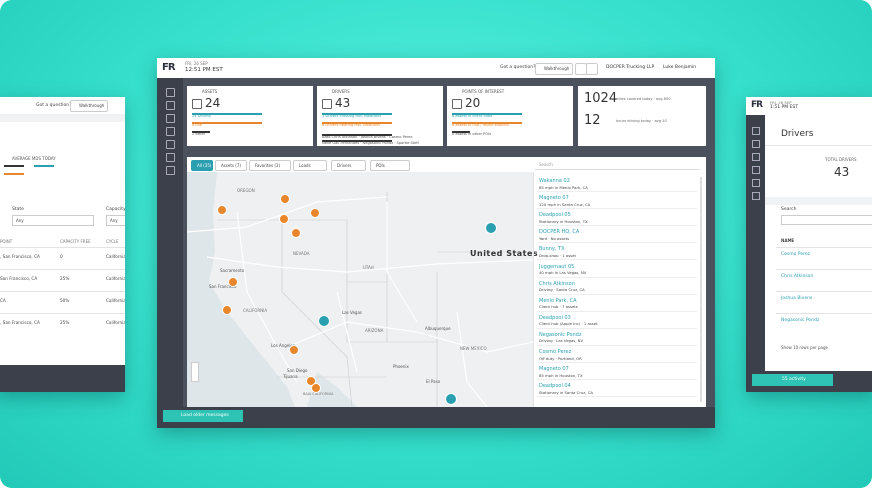 Image resolution: width=872 pixels, height=488 pixels. Describe the element at coordinates (195, 372) in the screenshot. I see `zoom-controls` at that location.